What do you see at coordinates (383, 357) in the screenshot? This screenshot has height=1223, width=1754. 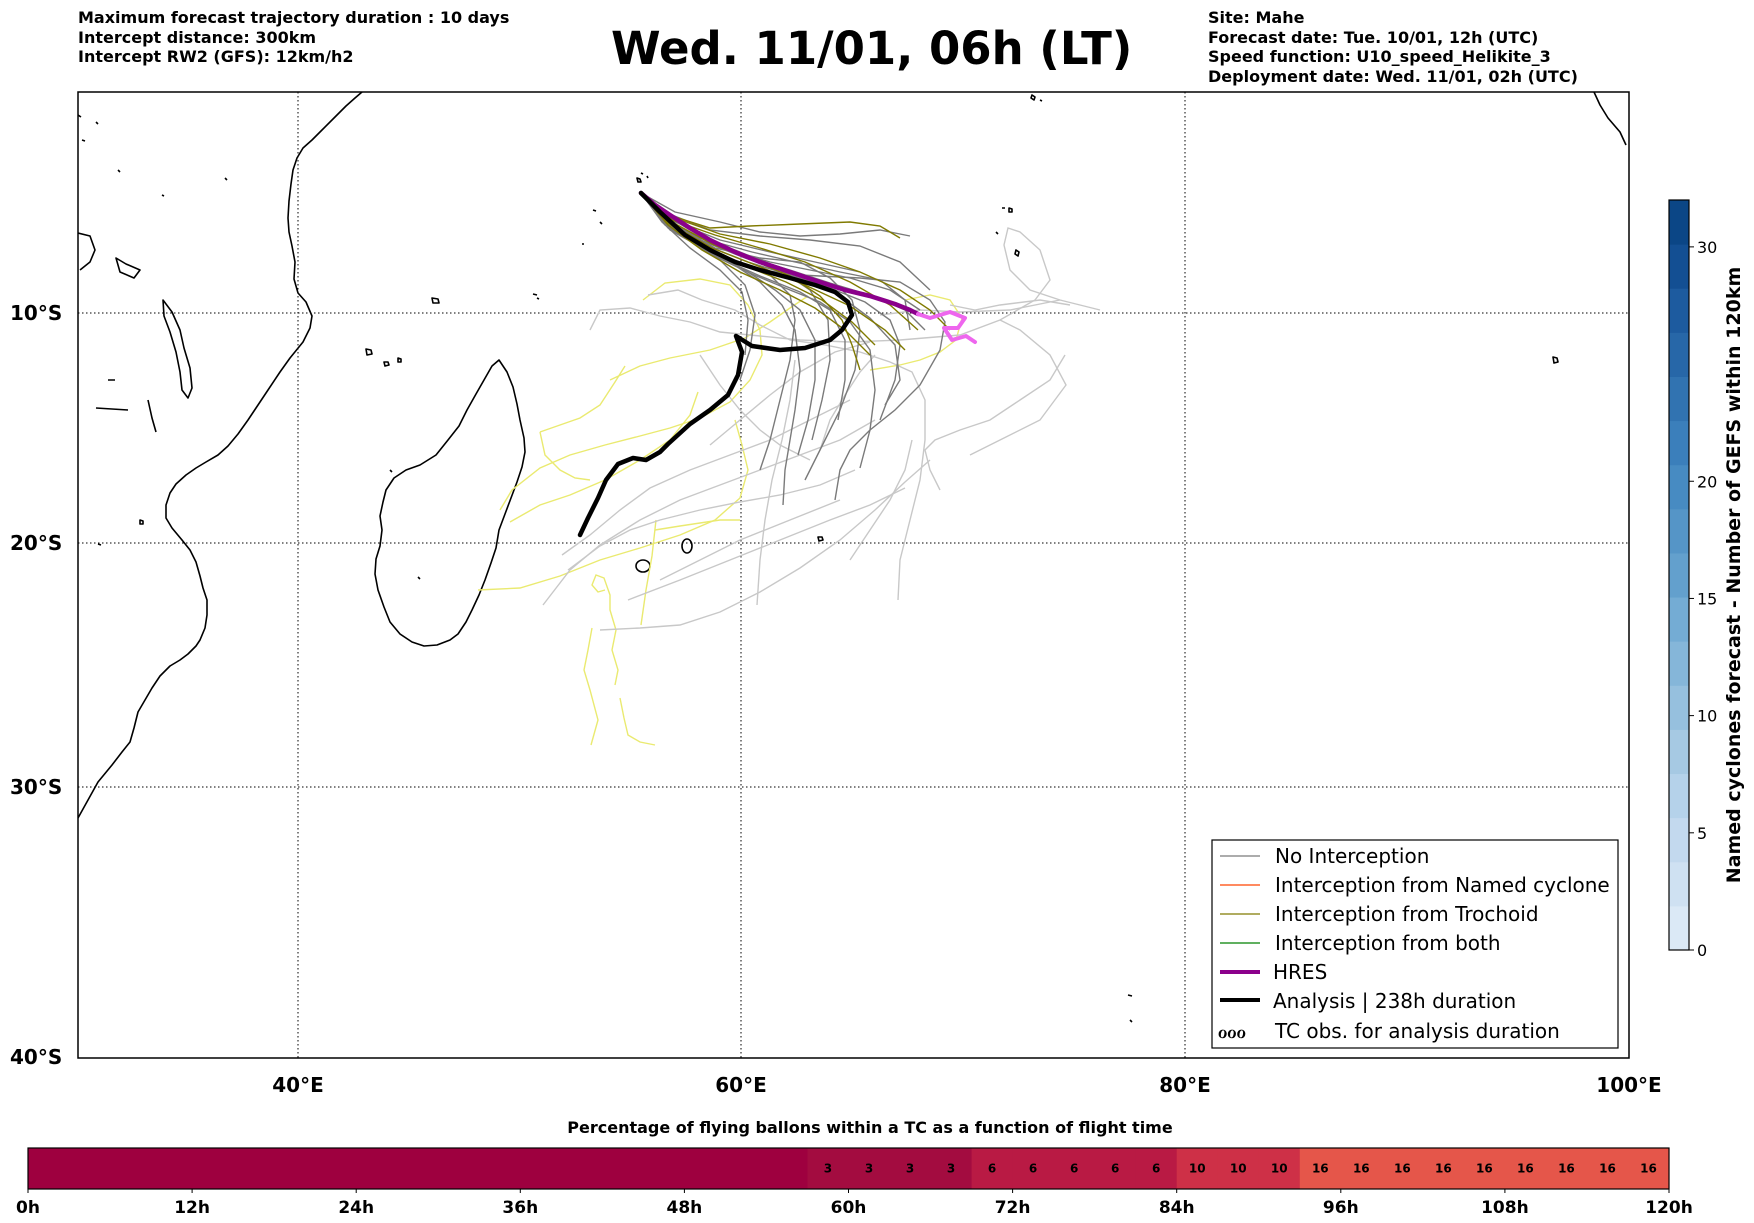 I see `comoros-islands` at bounding box center [383, 357].